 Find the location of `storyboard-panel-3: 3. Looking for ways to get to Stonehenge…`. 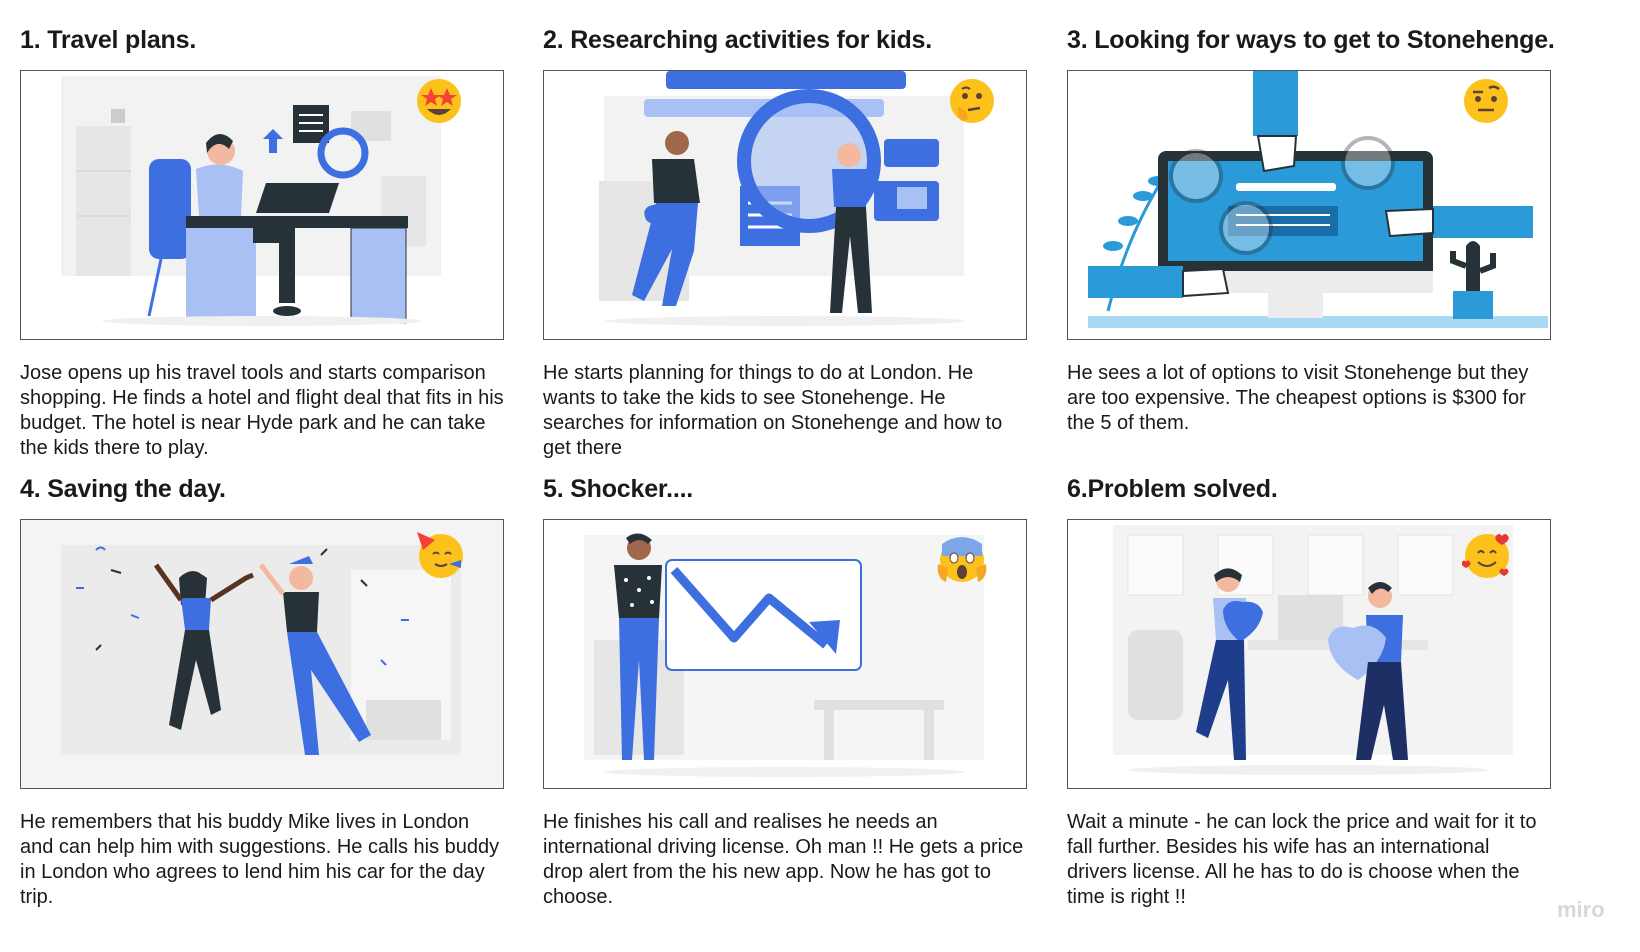

storyboard-panel-3: 3. Looking for ways to get to Stonehenge… is located at coordinates (1311, 229).